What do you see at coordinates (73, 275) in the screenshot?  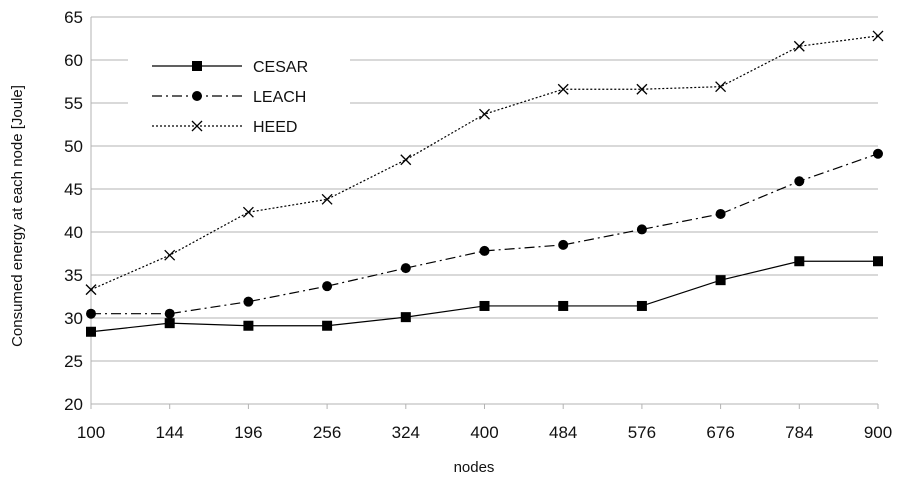 I see `y-tick-label: 35` at bounding box center [73, 275].